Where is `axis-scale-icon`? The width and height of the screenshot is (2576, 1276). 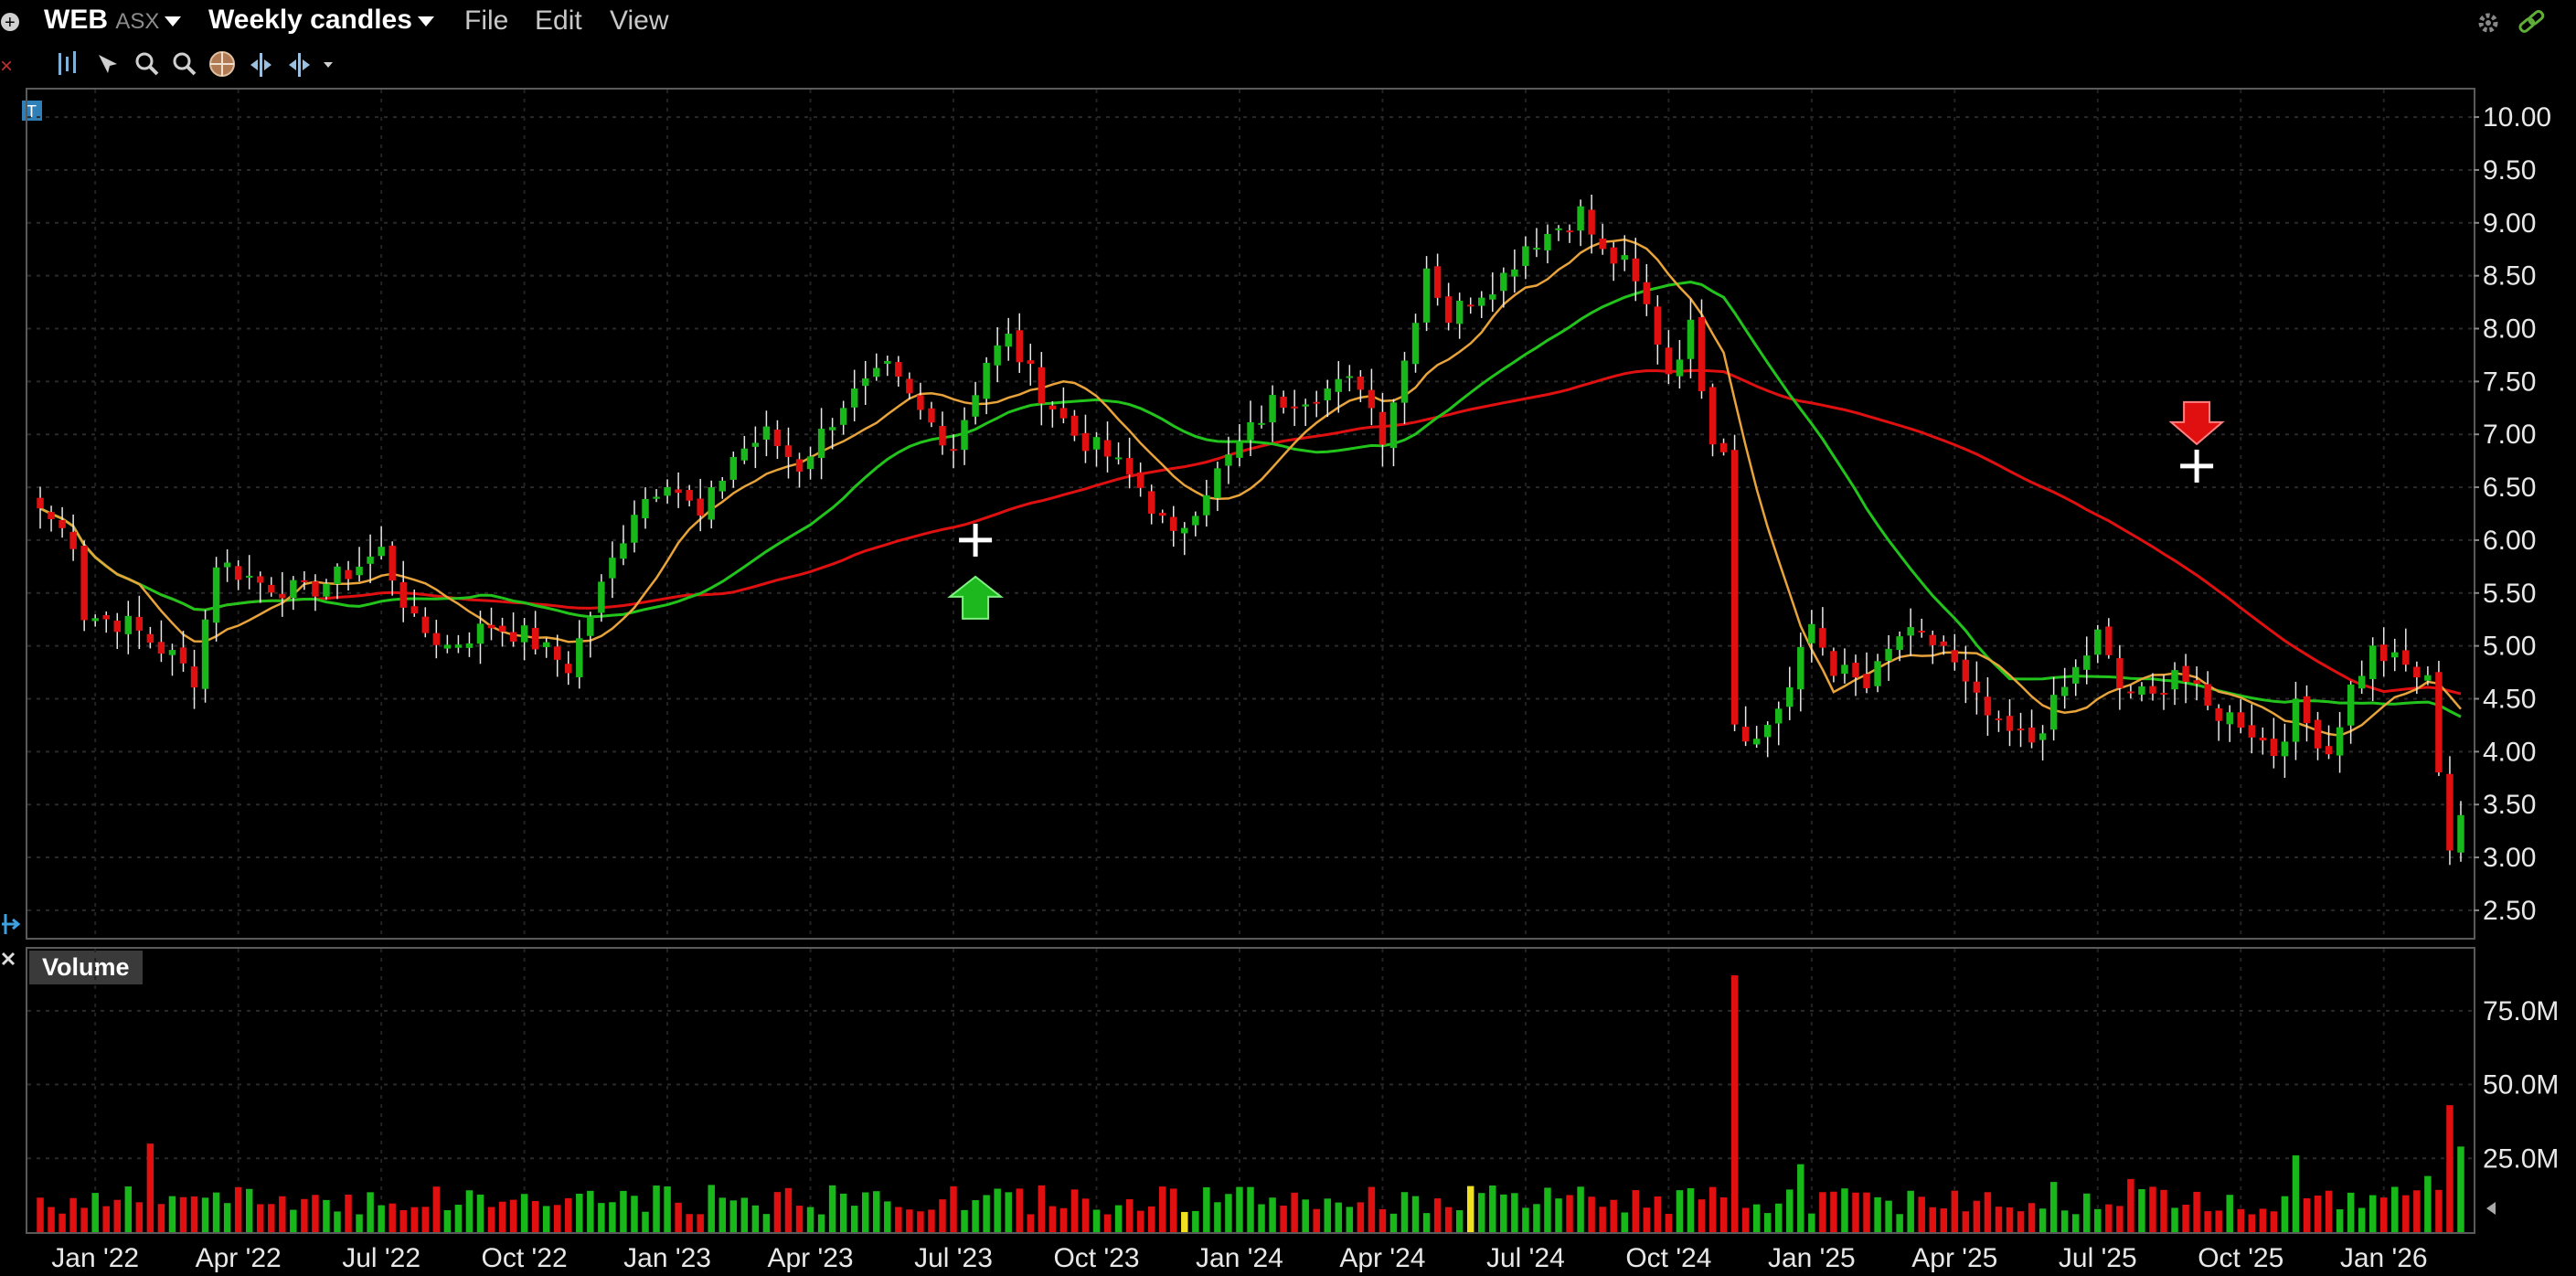
axis-scale-icon is located at coordinates (11, 924).